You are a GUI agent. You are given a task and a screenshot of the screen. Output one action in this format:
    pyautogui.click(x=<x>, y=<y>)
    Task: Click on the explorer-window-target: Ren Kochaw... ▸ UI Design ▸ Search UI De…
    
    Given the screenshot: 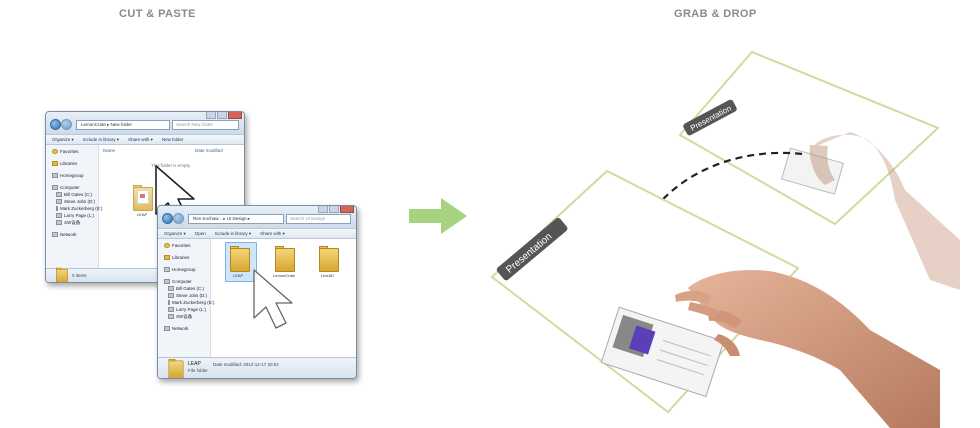 What is the action you would take?
    pyautogui.click(x=257, y=292)
    